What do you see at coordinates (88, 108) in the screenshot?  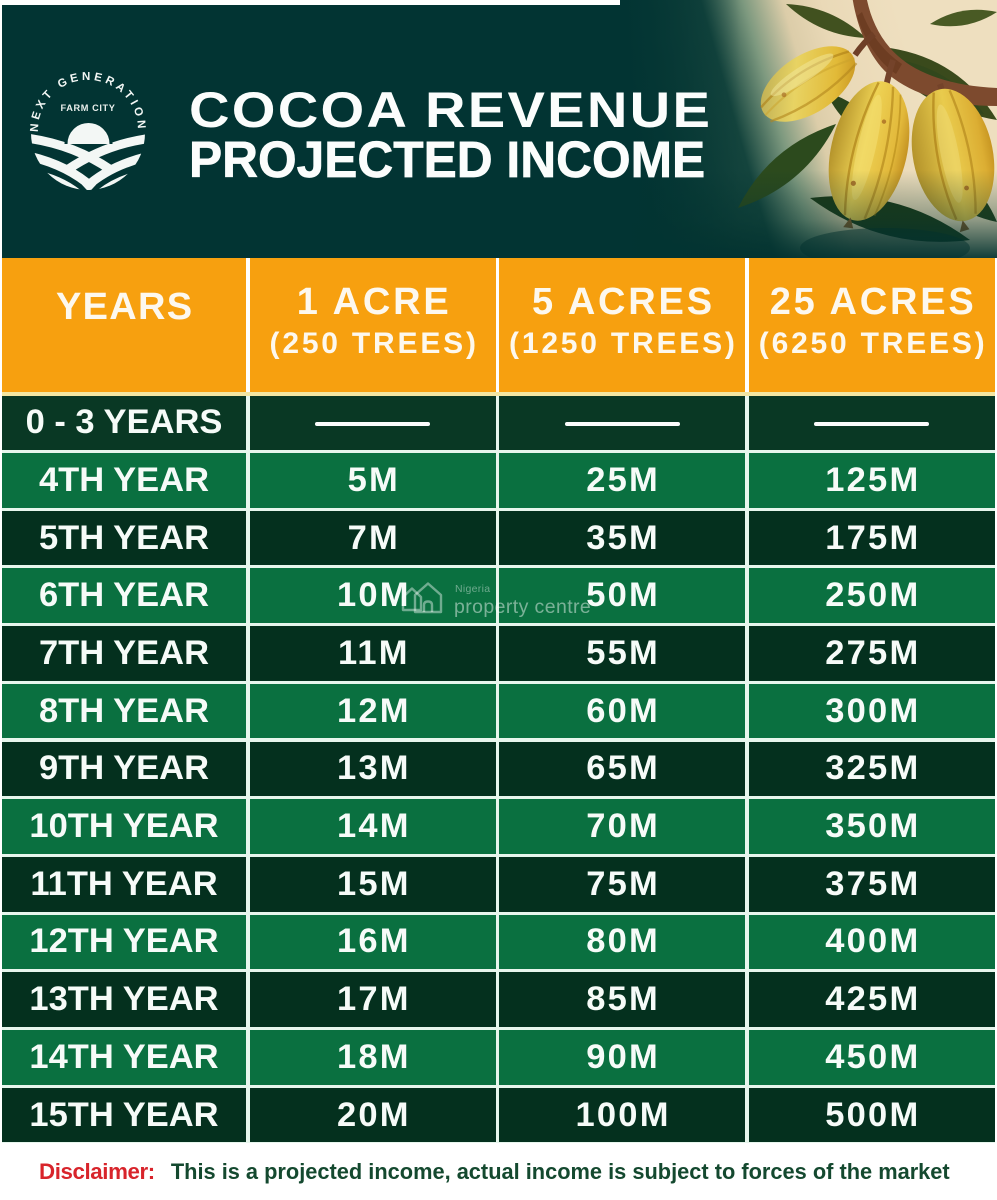 I see `svg-text: FARM CITY` at bounding box center [88, 108].